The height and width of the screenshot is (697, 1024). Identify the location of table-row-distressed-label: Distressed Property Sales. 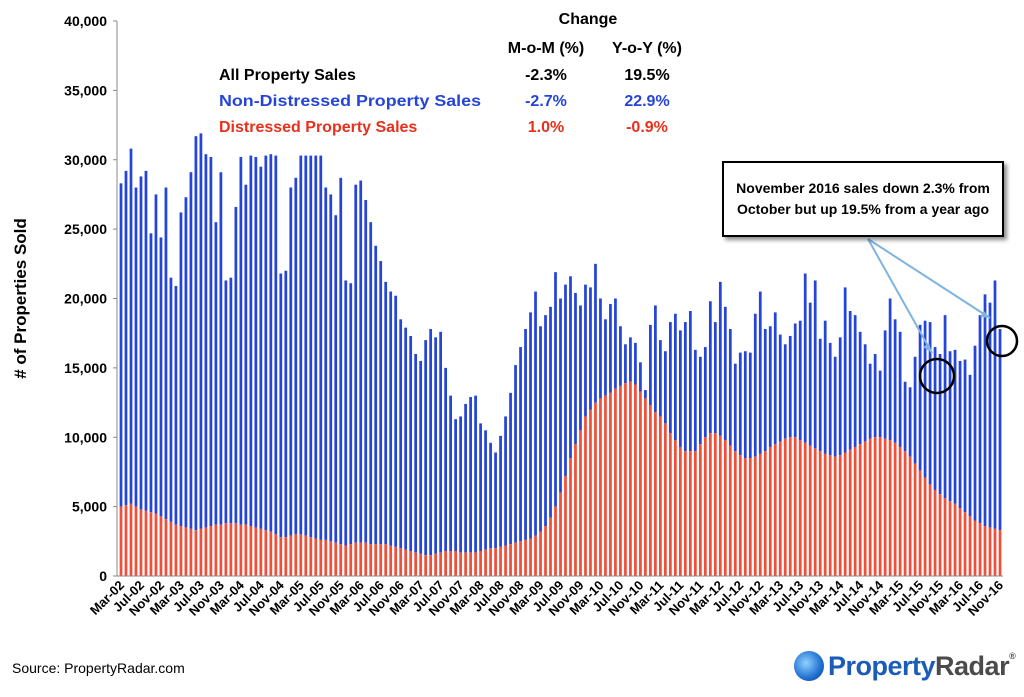
(318, 127).